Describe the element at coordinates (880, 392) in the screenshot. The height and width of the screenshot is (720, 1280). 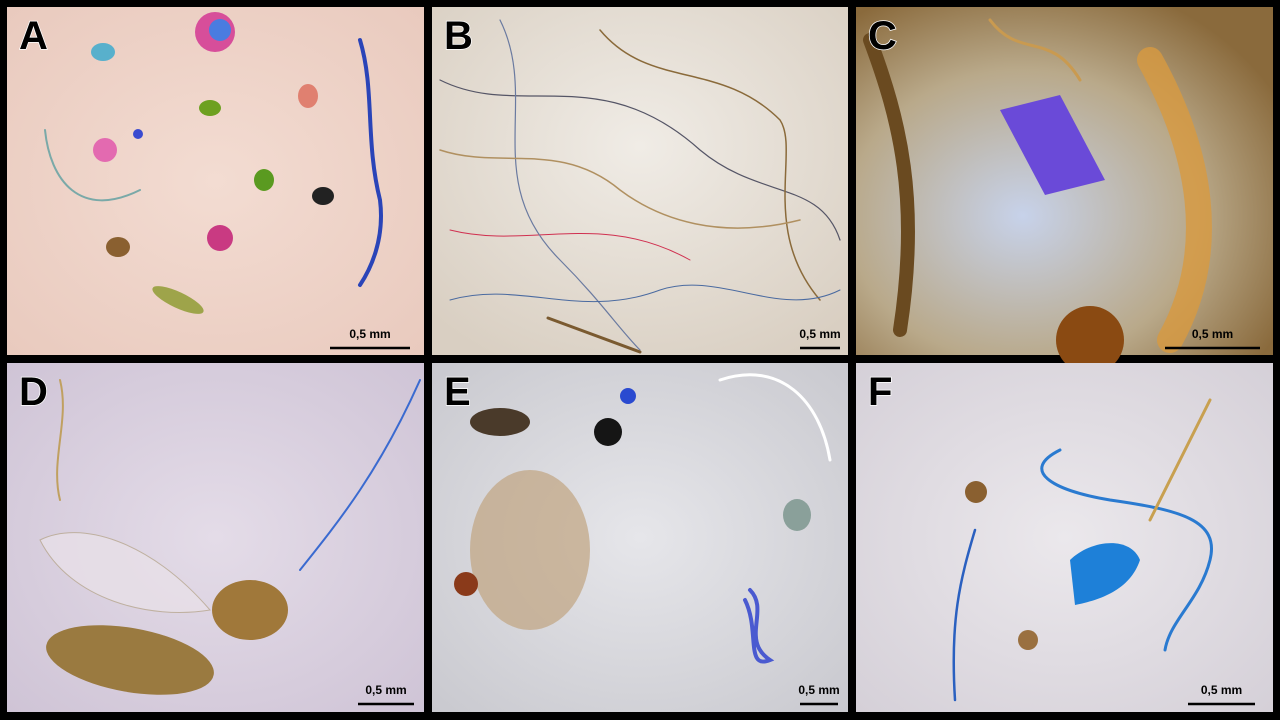
I see `panel-label: F` at that location.